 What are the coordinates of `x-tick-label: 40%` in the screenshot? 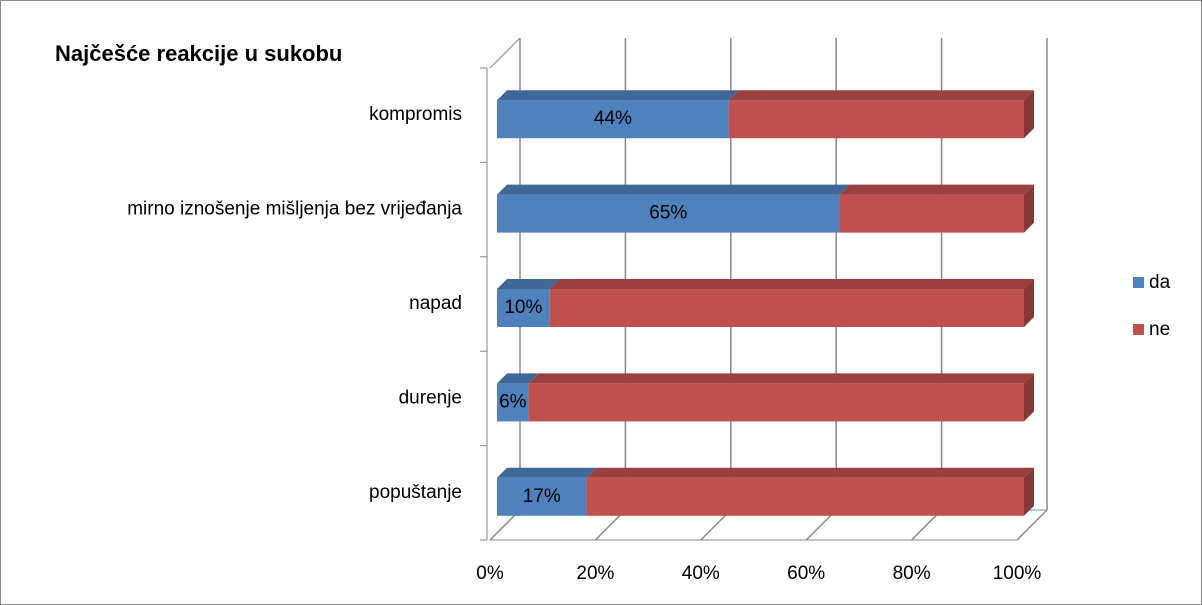 It's located at (701, 573).